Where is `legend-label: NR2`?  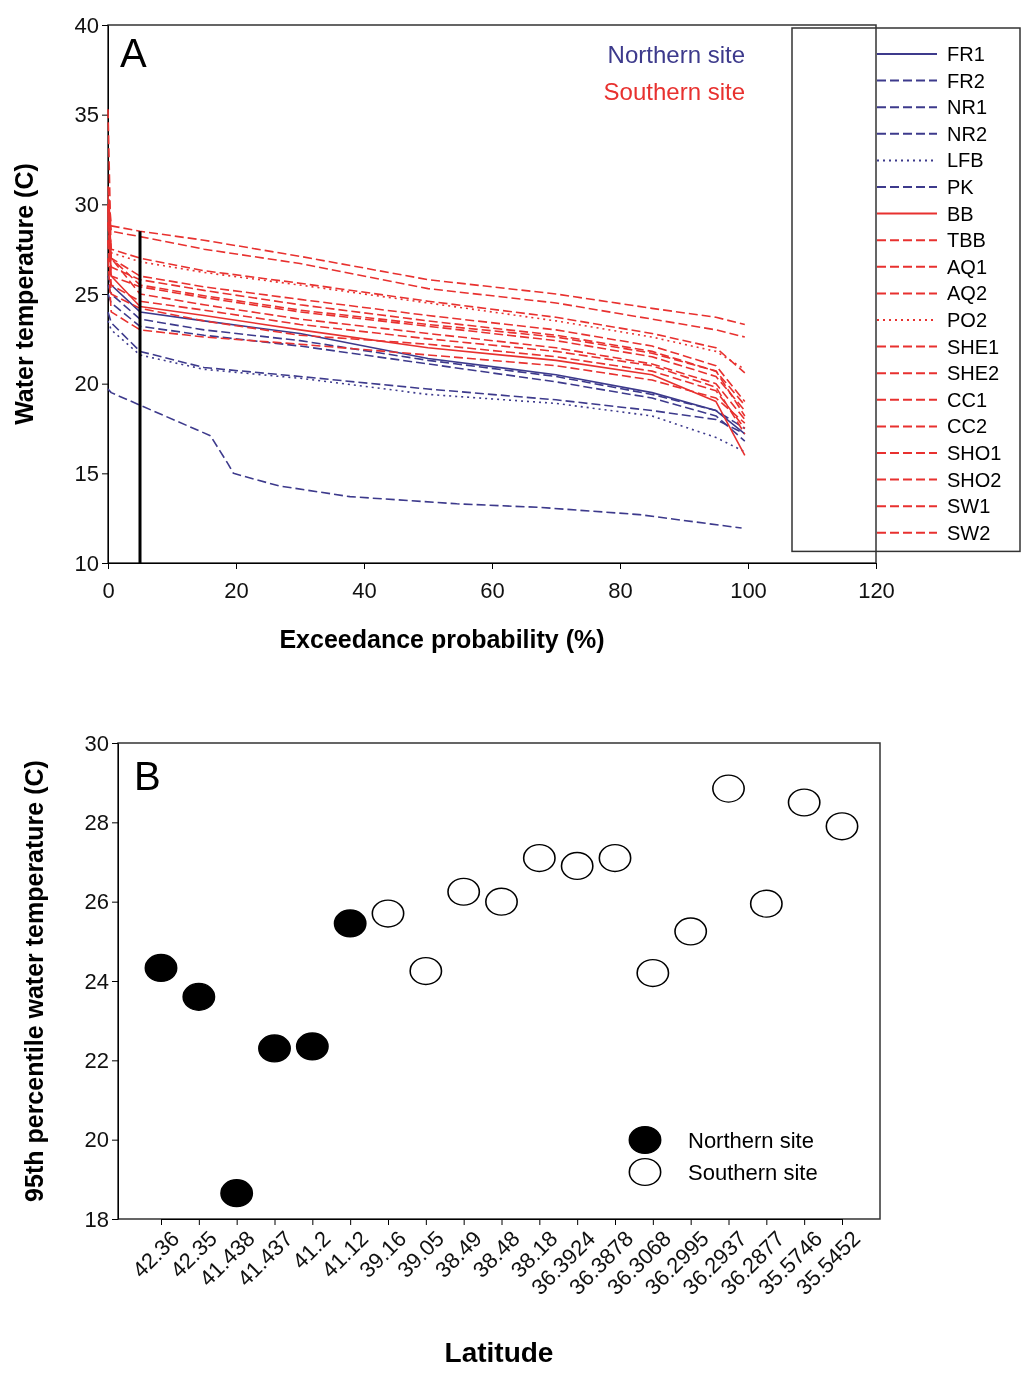 legend-label: NR2 is located at coordinates (967, 133).